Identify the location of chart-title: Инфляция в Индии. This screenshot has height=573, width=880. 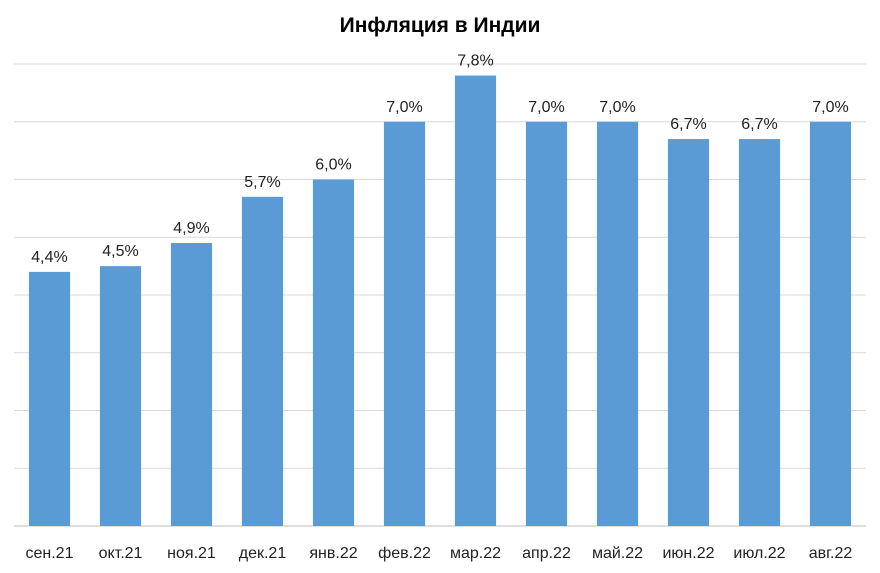
(440, 25).